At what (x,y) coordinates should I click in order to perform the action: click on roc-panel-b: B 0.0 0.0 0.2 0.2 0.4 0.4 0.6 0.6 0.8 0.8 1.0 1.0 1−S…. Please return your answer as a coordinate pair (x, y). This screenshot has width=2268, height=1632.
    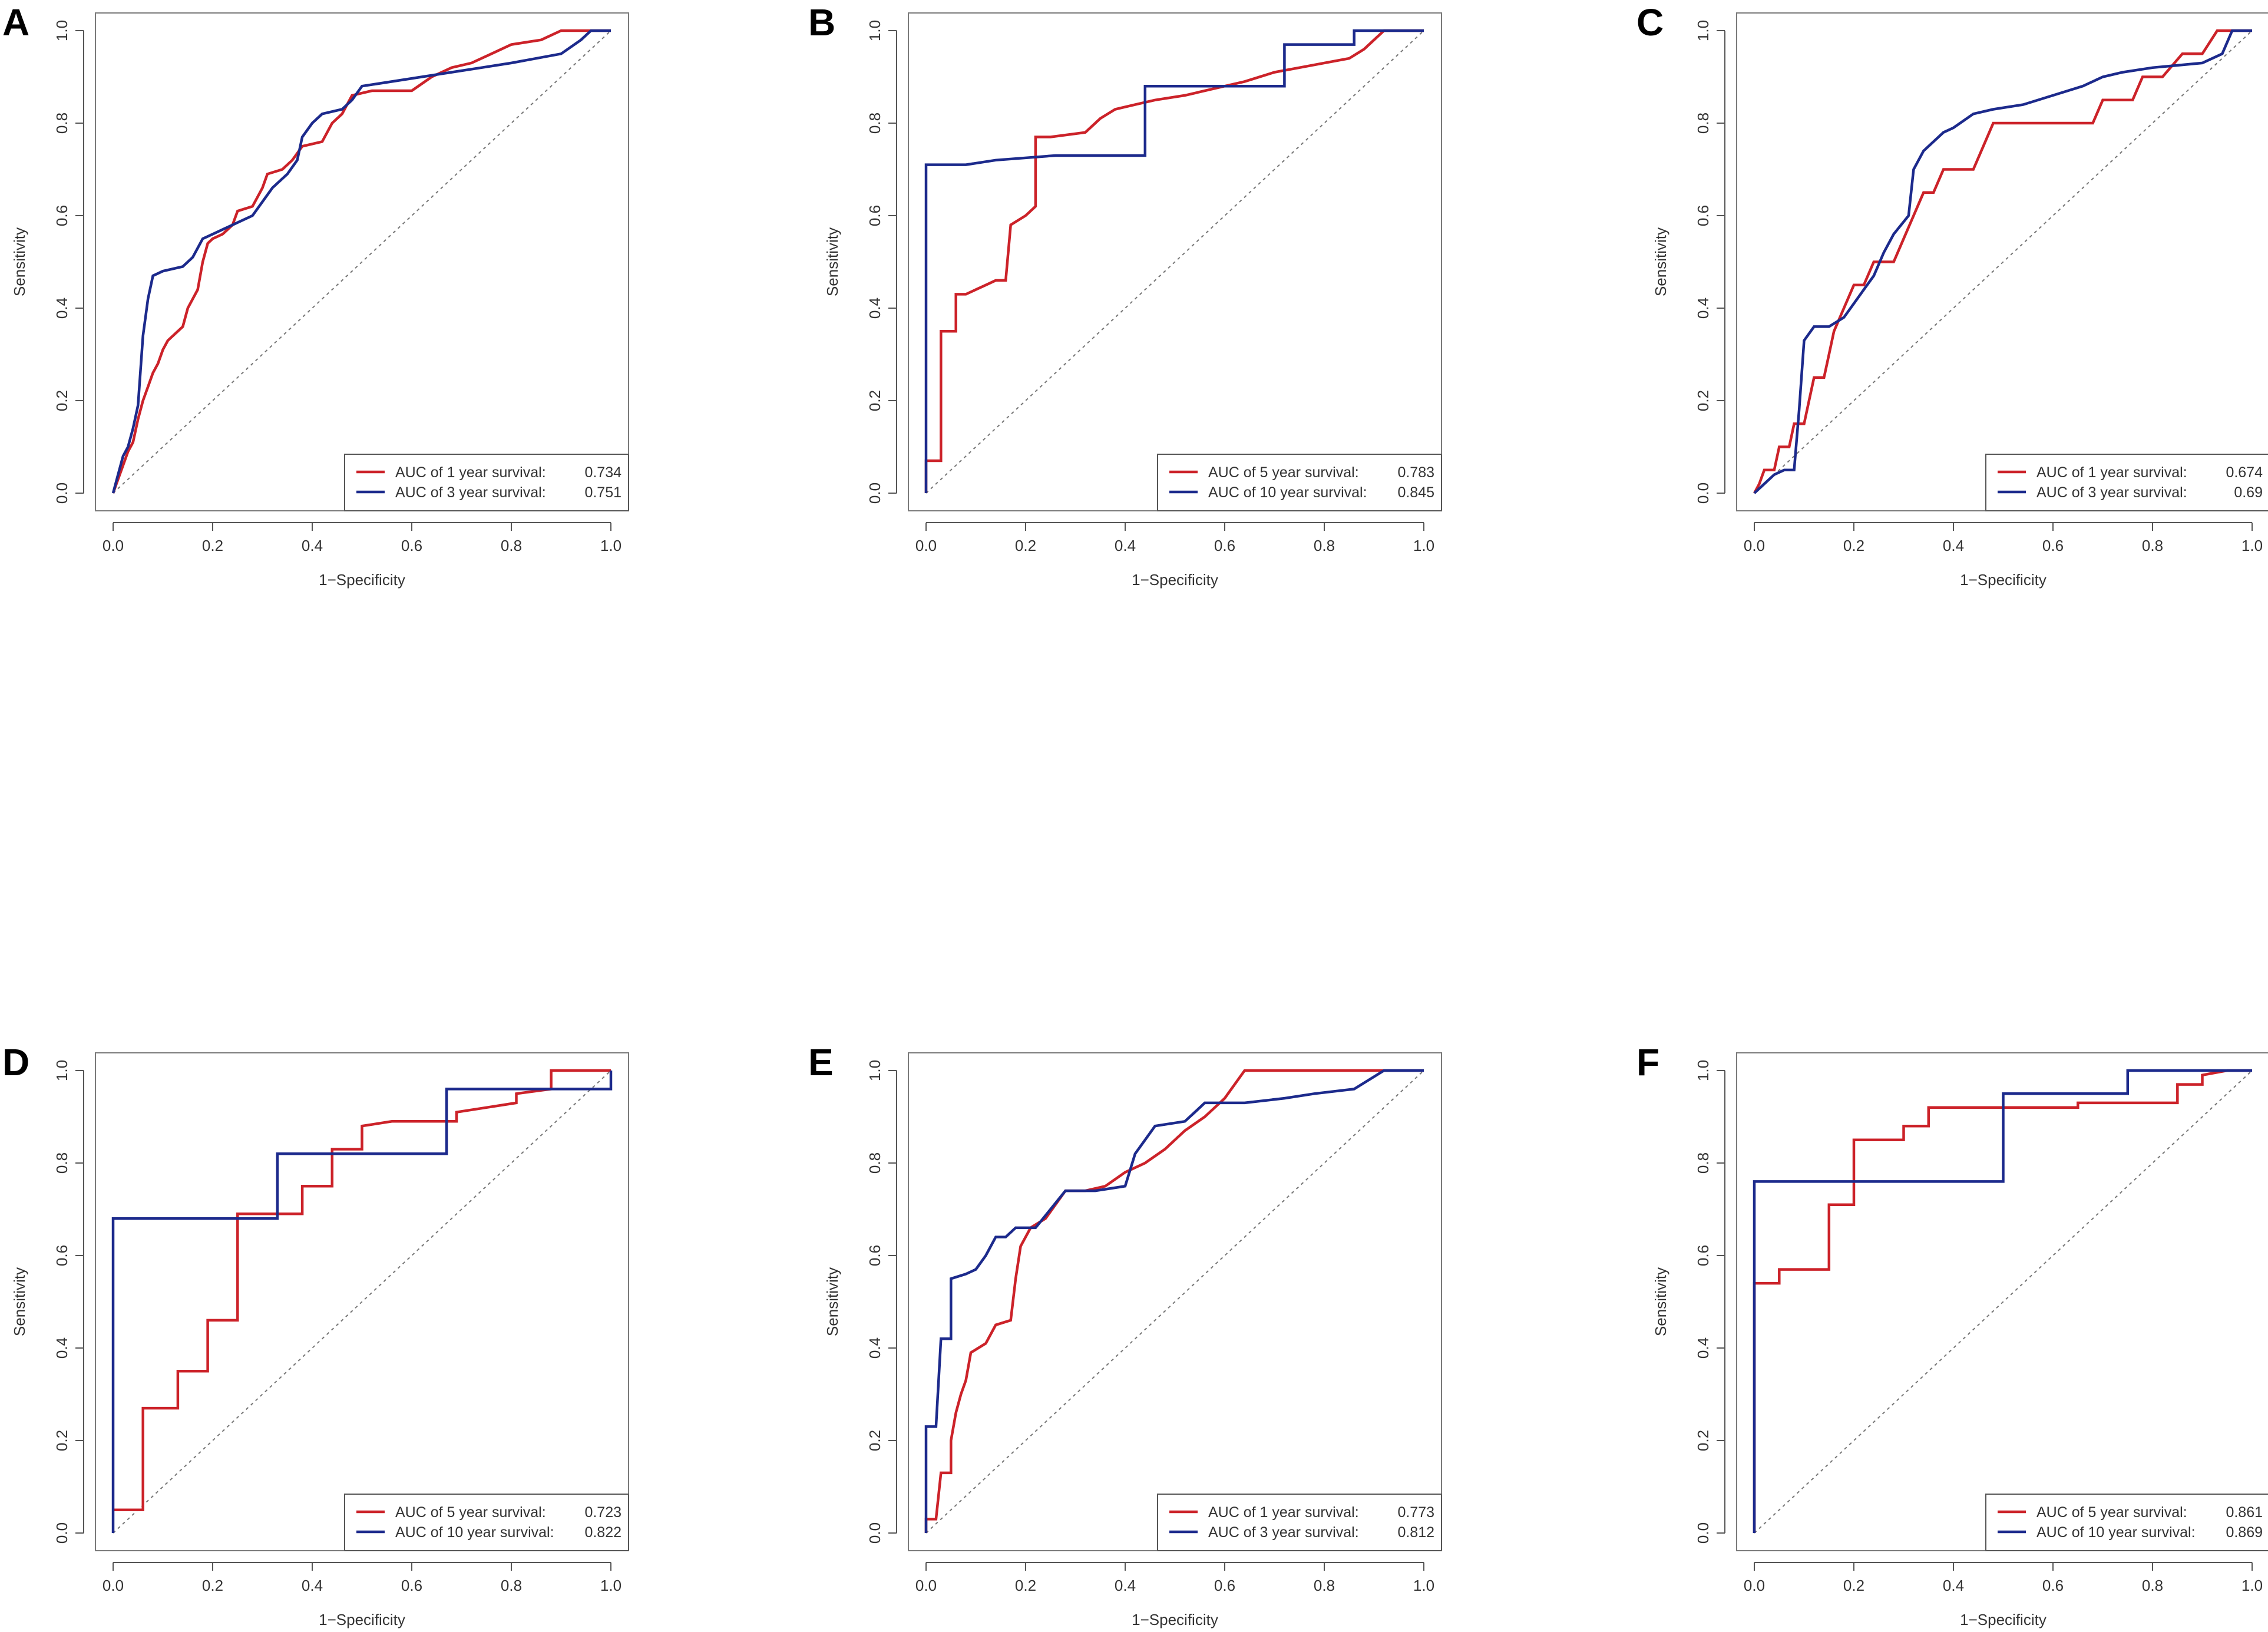
    Looking at the image, I should click on (1125, 295).